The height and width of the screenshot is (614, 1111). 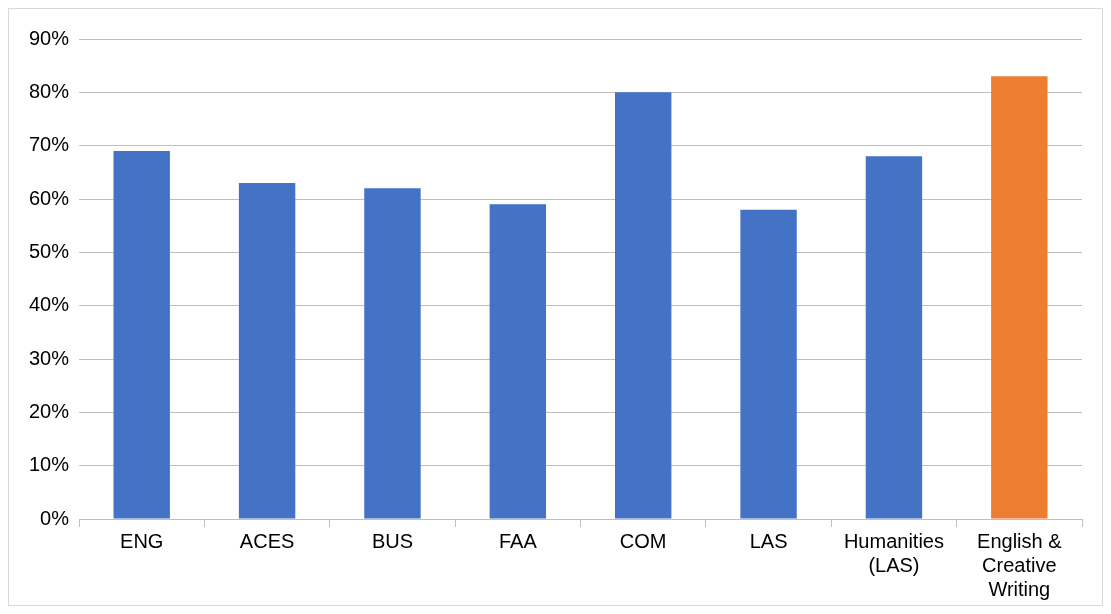 I want to click on y-tick-label: 70%, so click(x=49, y=144).